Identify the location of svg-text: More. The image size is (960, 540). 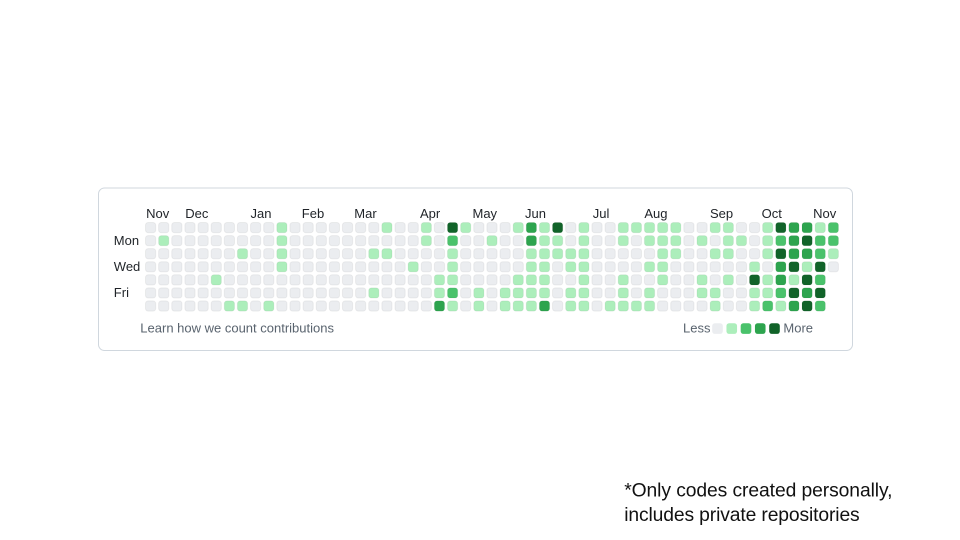
(798, 328).